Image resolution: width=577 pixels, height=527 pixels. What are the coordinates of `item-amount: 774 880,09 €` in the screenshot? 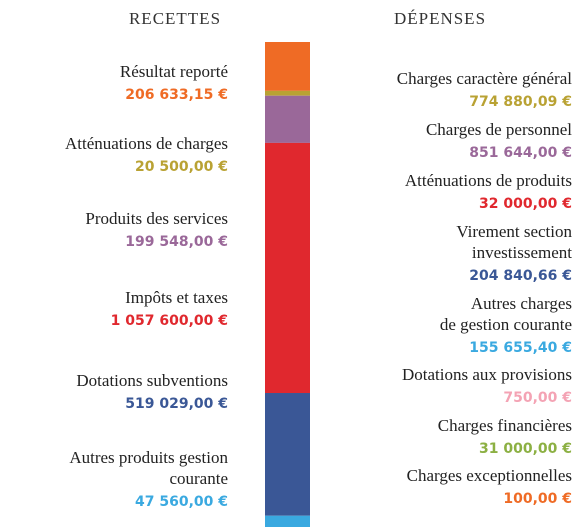 It's located at (520, 102).